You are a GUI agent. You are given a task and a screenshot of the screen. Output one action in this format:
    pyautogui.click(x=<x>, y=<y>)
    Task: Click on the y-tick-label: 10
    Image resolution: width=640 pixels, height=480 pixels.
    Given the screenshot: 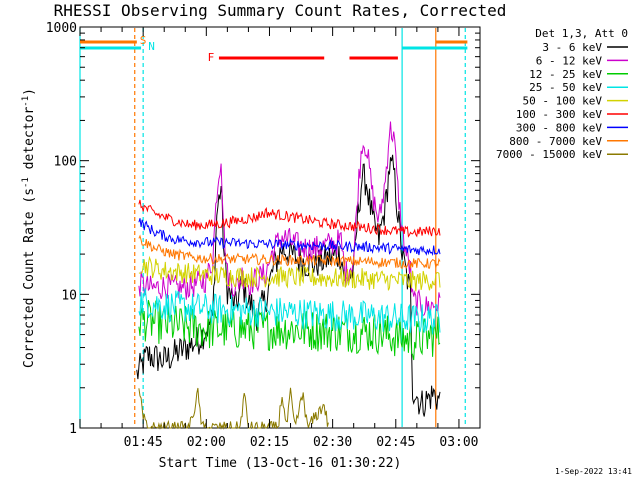 What is the action you would take?
    pyautogui.click(x=69, y=295)
    